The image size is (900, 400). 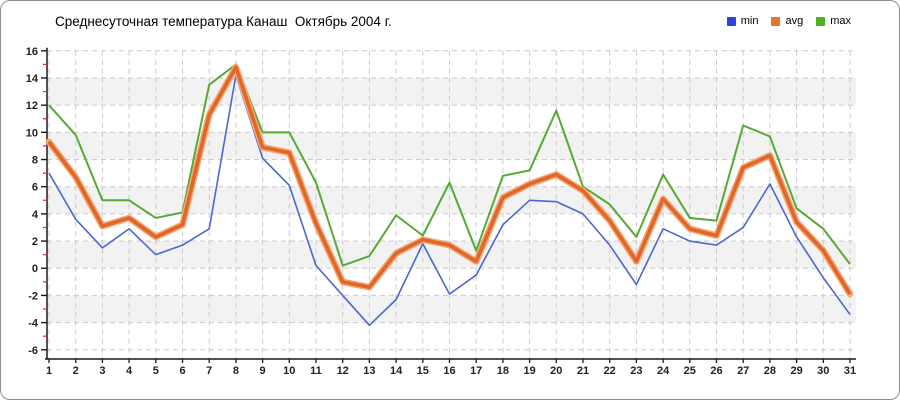 What do you see at coordinates (663, 371) in the screenshot?
I see `svg-text: 24` at bounding box center [663, 371].